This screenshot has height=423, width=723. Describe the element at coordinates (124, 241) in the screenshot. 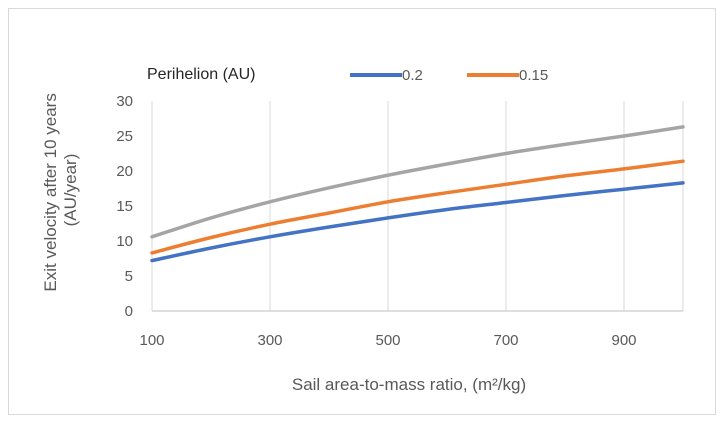

I see `y-tick-label: 10` at that location.